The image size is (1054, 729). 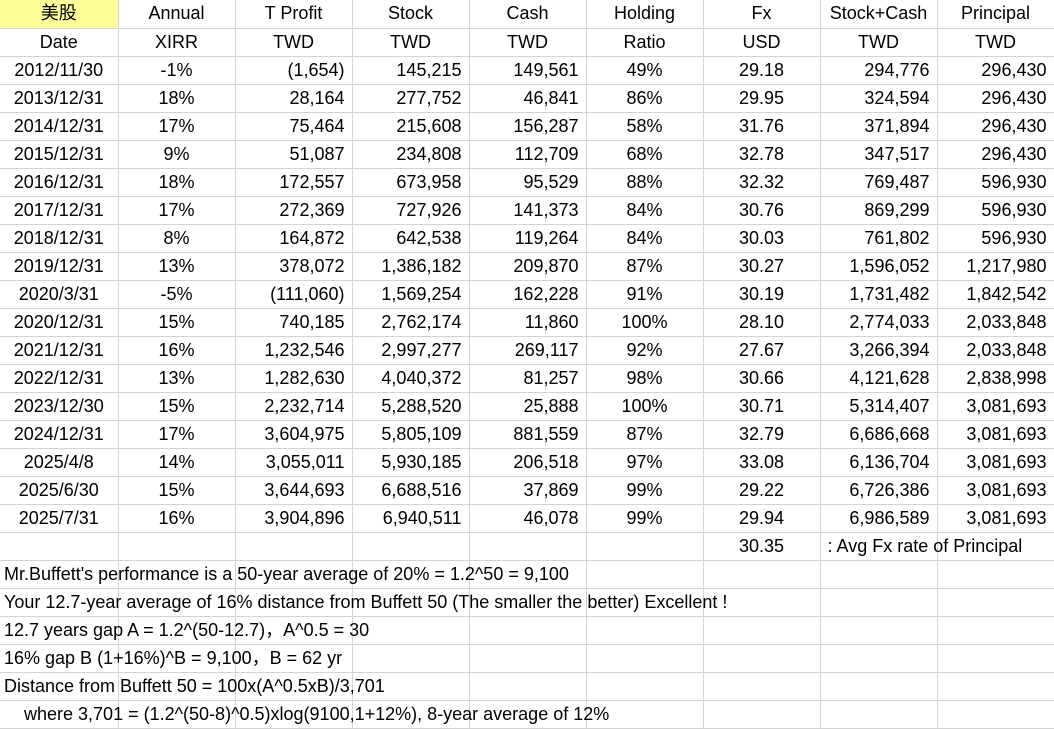 I want to click on cell-cash: 269,117, so click(x=528, y=350).